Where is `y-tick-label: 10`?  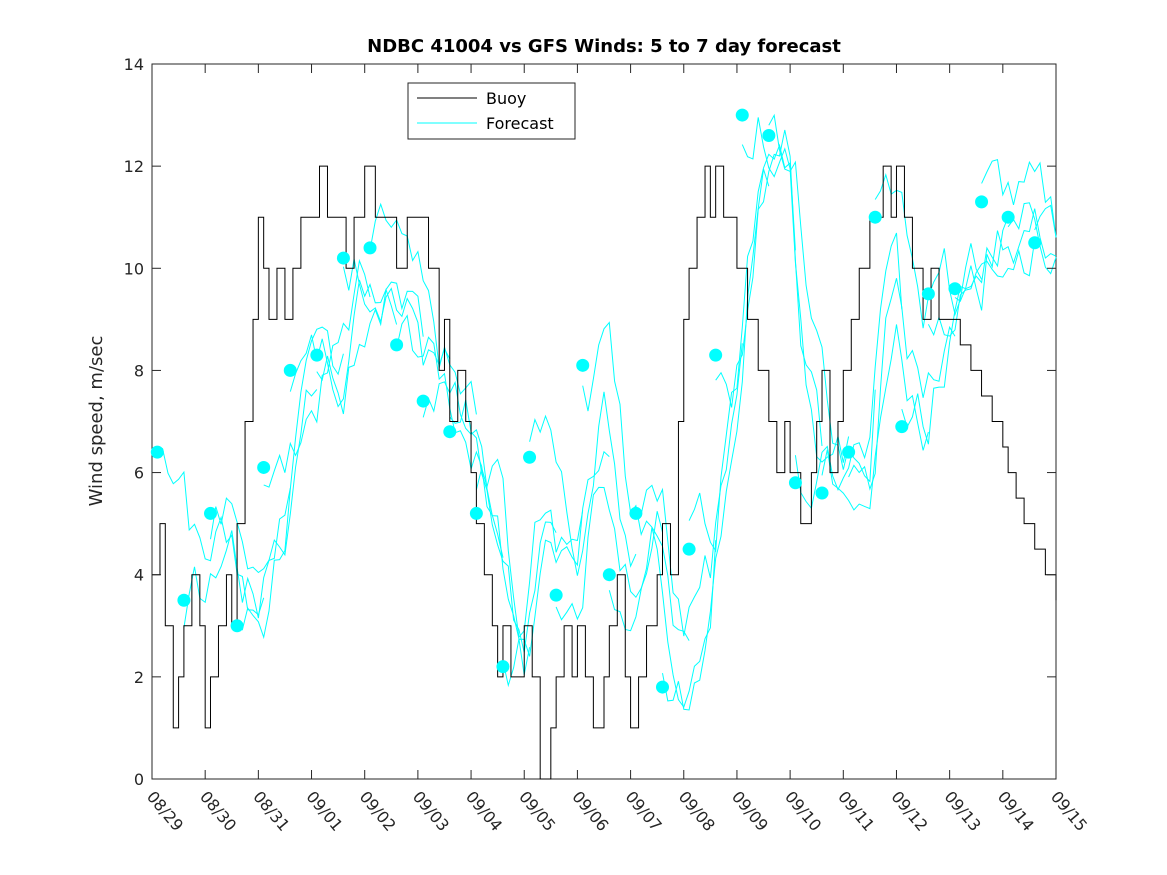
y-tick-label: 10 is located at coordinates (134, 268).